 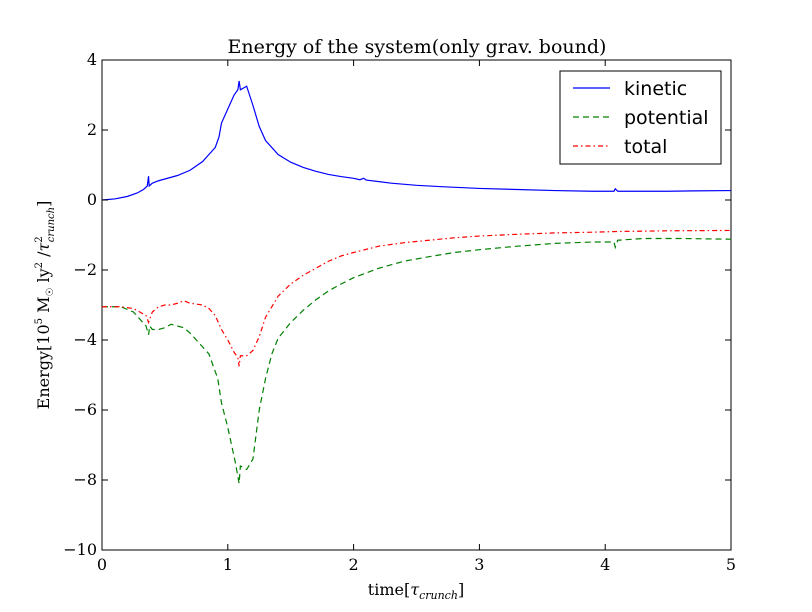 I want to click on x-tick-label: 1, so click(x=228, y=564).